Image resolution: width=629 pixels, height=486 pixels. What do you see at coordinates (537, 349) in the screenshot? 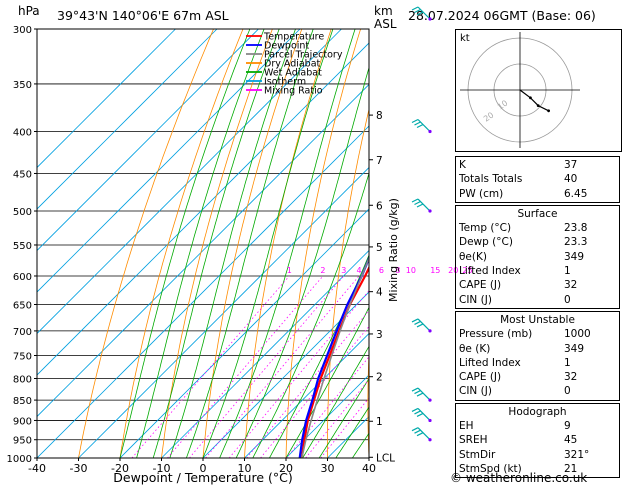
I see `most-unstable-row: θe (K) 349` at bounding box center [537, 349].